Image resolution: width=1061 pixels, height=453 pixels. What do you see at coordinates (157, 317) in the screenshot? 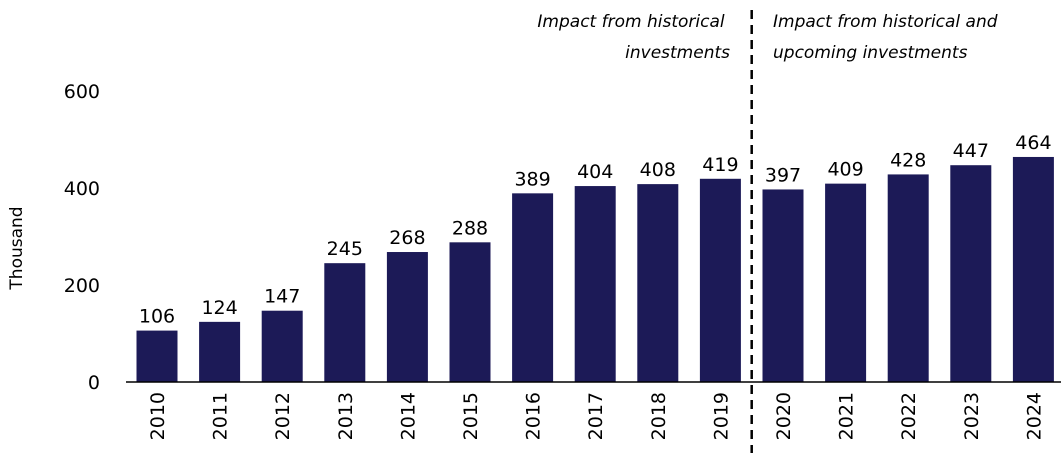
I see `data-label: 106` at bounding box center [157, 317].